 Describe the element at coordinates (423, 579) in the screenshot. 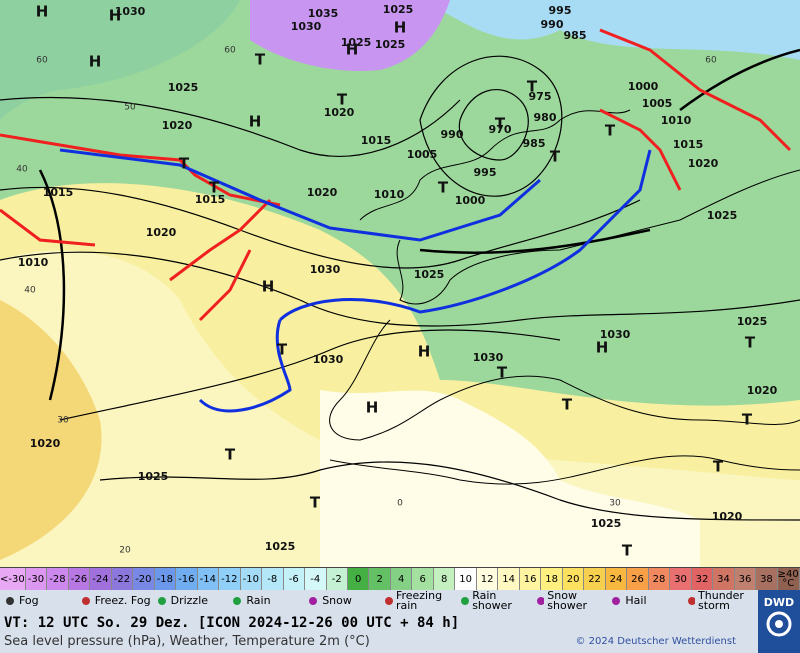

I see `scale-cell: 6` at that location.